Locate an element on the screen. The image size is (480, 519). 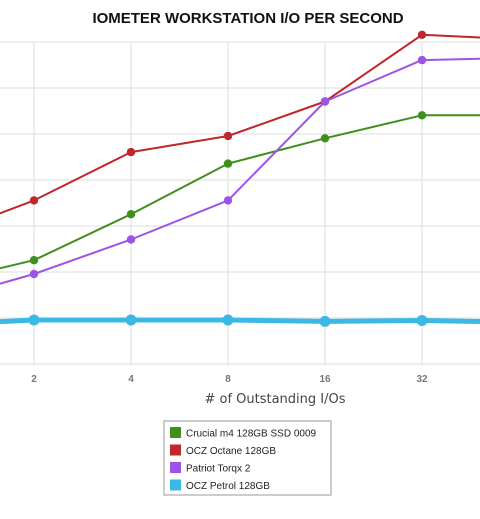
legend-label: OCZ Petrol 128GB is located at coordinates (228, 486).